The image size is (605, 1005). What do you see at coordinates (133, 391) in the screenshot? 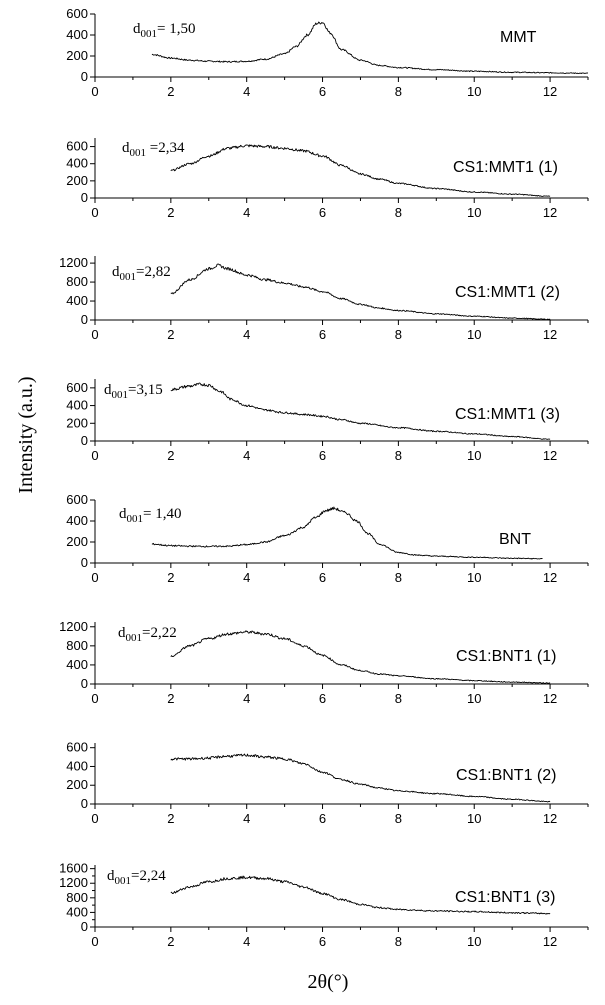
I see `d001-annotation: d001=3,15` at bounding box center [133, 391].